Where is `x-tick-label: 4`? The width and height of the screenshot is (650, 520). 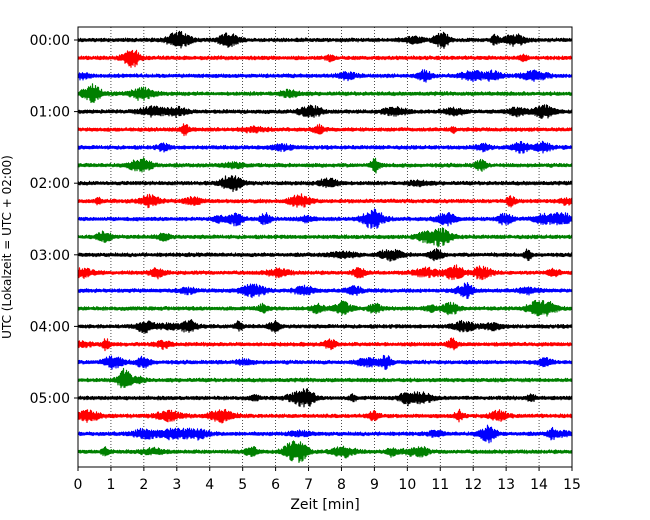
x-tick-label: 4 is located at coordinates (209, 485).